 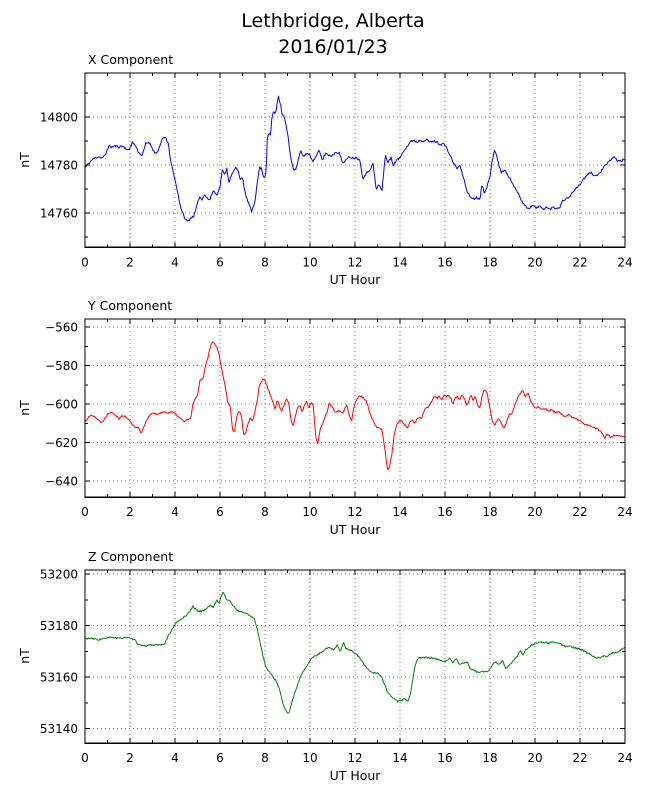 What do you see at coordinates (131, 59) in the screenshot?
I see `x-component-title: X Component` at bounding box center [131, 59].